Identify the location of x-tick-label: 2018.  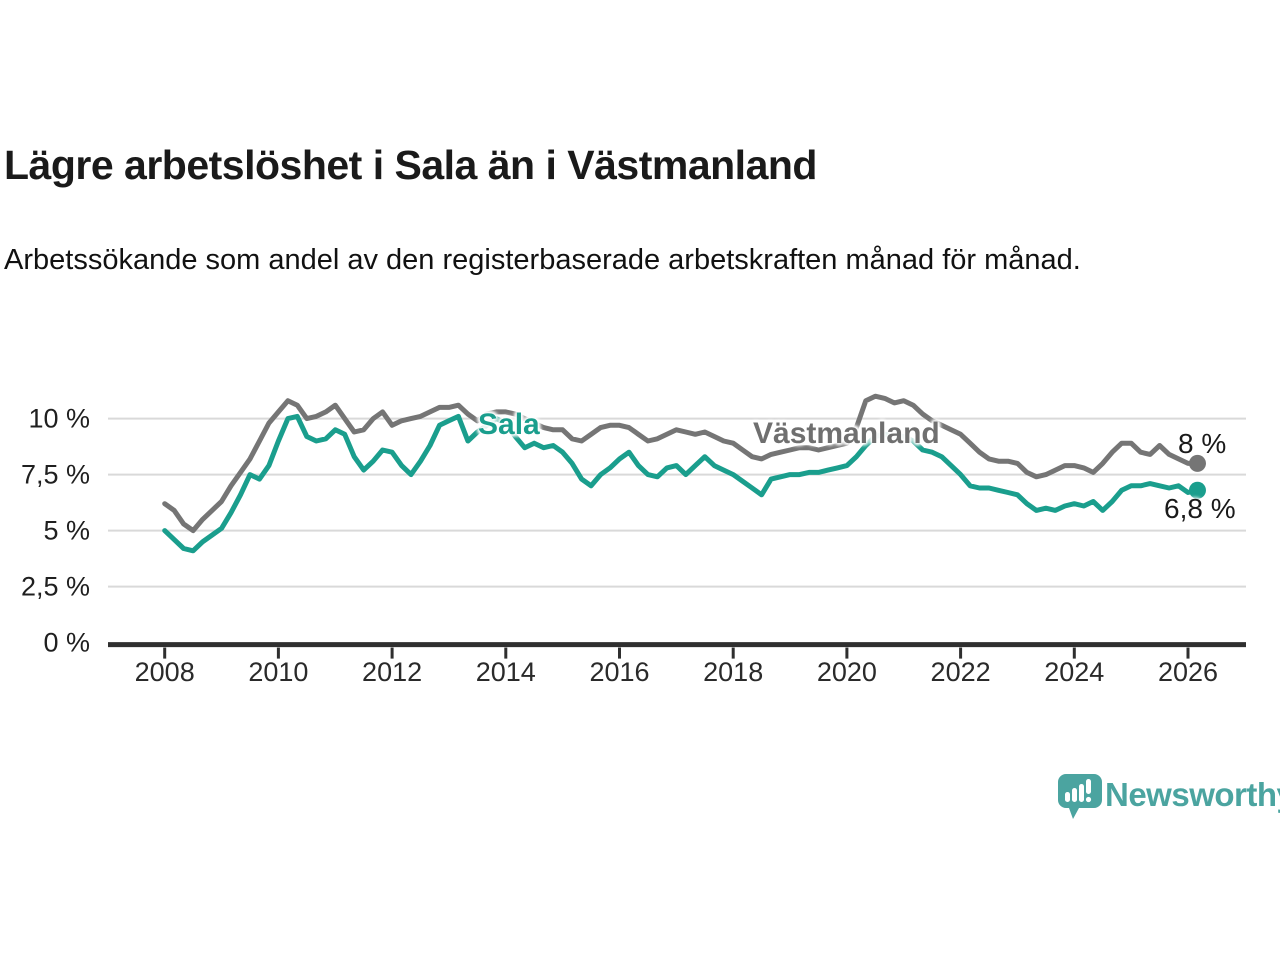
(733, 672).